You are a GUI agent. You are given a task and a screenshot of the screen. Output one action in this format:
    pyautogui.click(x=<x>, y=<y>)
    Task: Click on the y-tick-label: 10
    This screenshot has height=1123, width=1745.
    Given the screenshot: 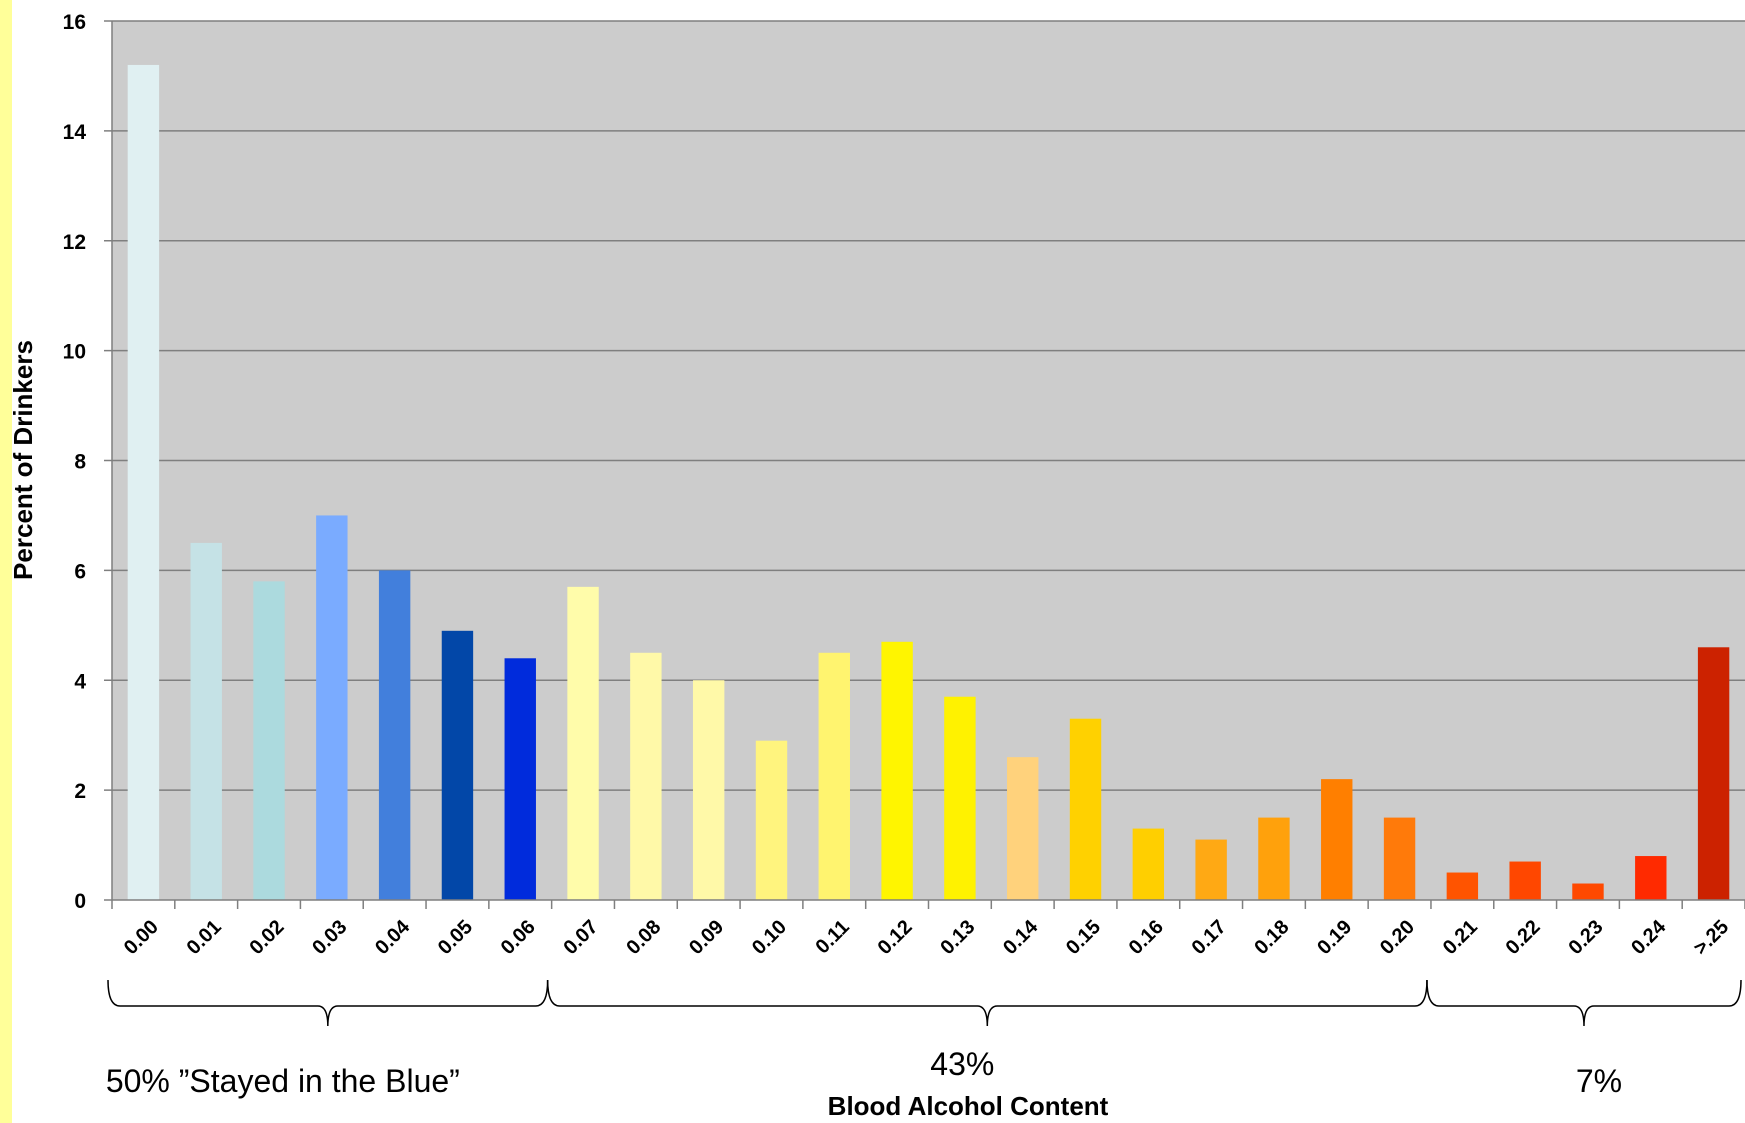 What is the action you would take?
    pyautogui.click(x=74, y=352)
    